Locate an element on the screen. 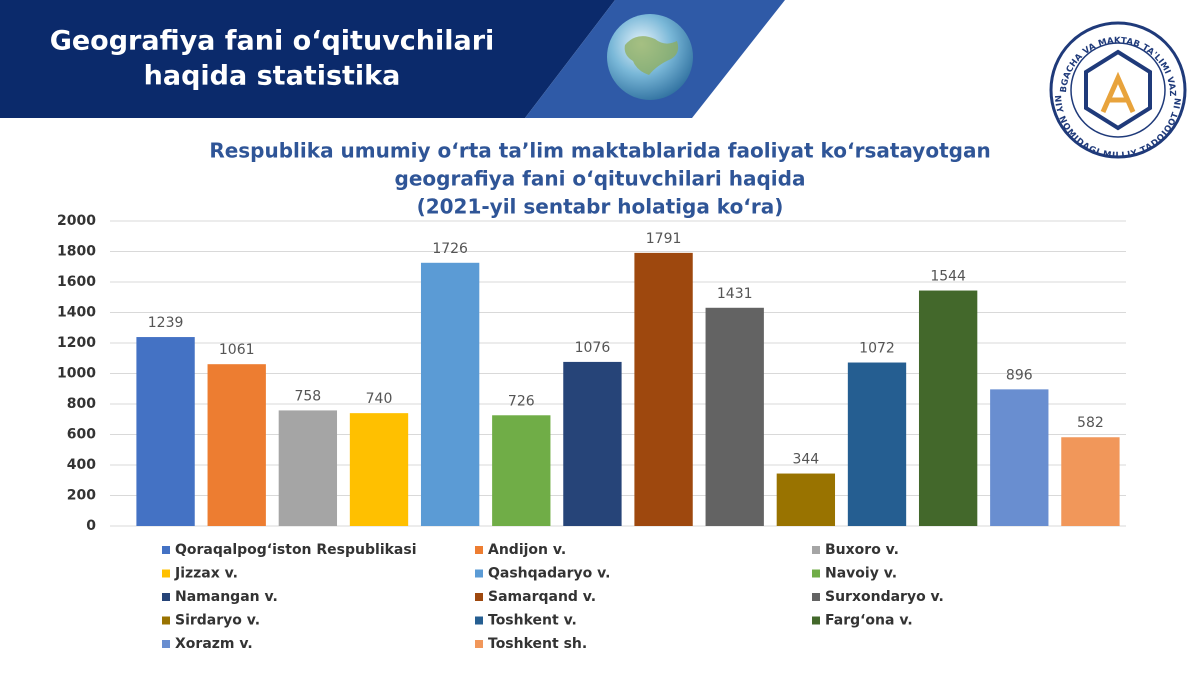 The image size is (1200, 675). legend-label: Andijon v. is located at coordinates (527, 550).